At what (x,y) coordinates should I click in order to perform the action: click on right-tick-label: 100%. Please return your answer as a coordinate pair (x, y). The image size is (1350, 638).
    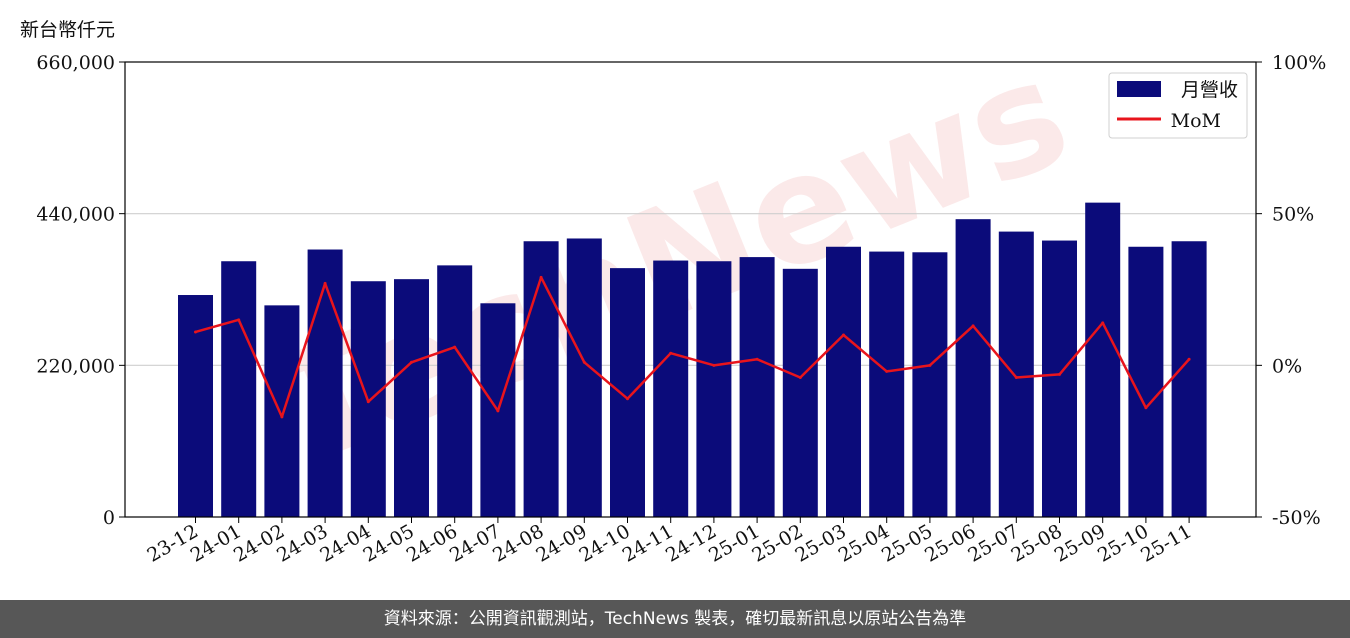
    Looking at the image, I should click on (1299, 63).